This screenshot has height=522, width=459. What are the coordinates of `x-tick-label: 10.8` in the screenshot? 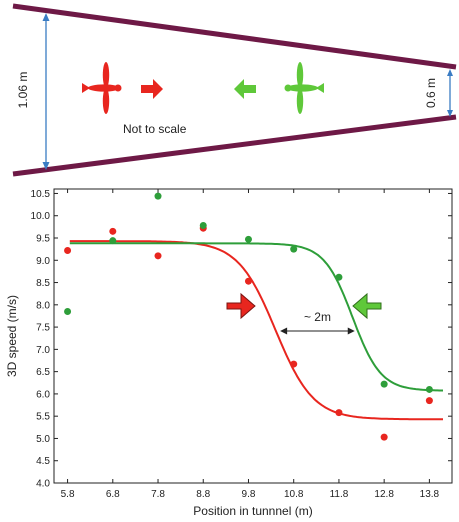 It's located at (294, 494).